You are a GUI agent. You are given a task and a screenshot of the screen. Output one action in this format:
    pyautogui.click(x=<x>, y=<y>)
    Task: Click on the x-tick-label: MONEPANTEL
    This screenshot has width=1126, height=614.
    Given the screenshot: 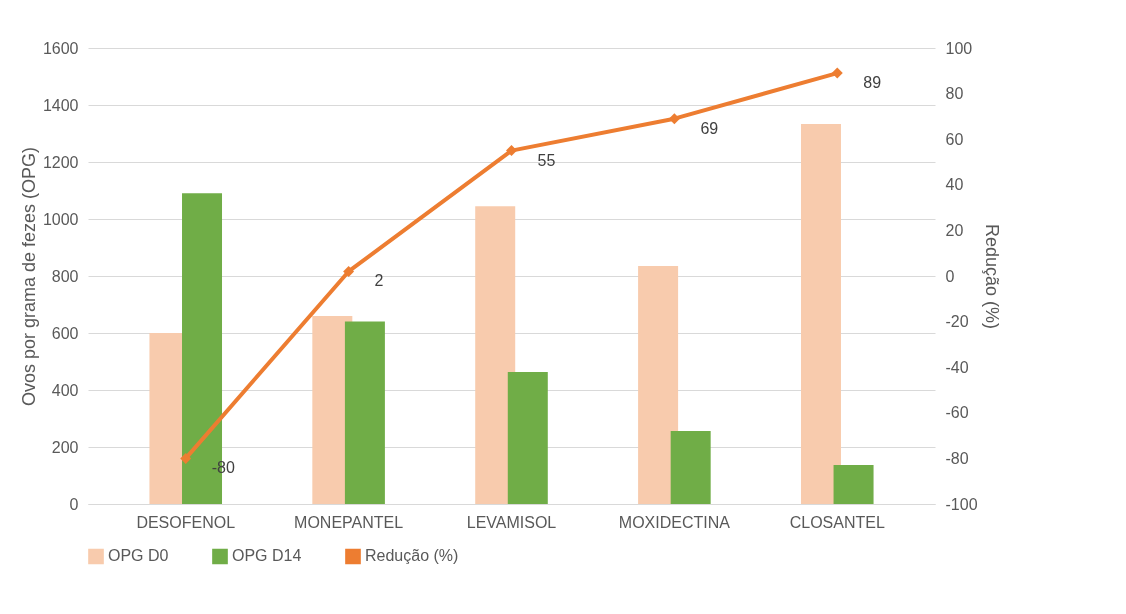 What is the action you would take?
    pyautogui.click(x=349, y=522)
    